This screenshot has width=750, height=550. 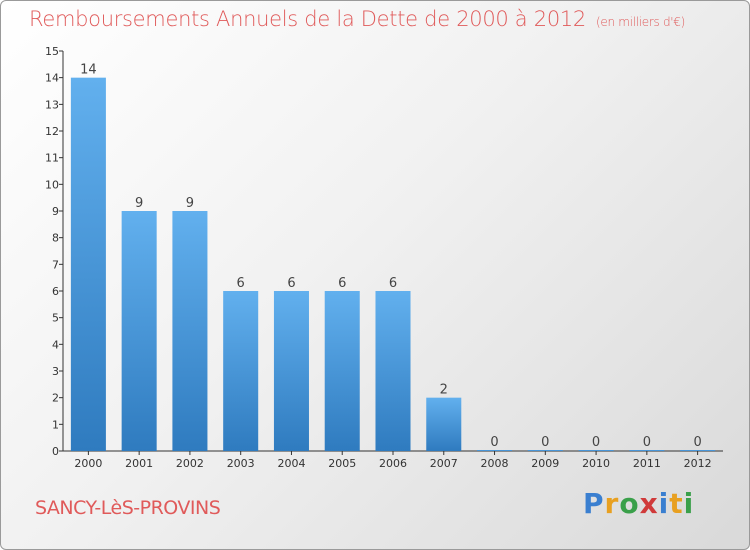 I want to click on value-label-2007: 2, so click(x=444, y=390).